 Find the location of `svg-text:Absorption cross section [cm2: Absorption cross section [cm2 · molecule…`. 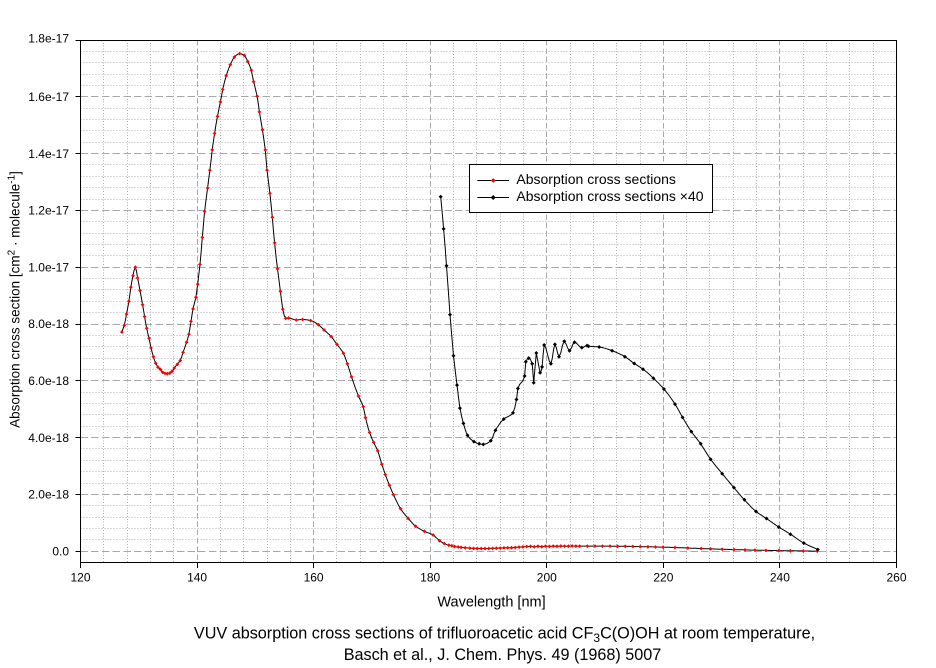

svg-text:Absorption cross section [cm2: Absorption cross section [cm2 · molecule… is located at coordinates (15, 299).